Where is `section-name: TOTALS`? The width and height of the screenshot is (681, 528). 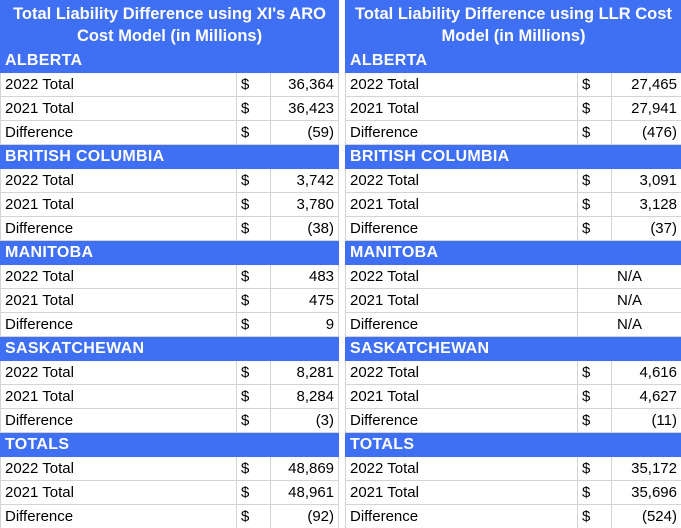 section-name: TOTALS is located at coordinates (513, 444).